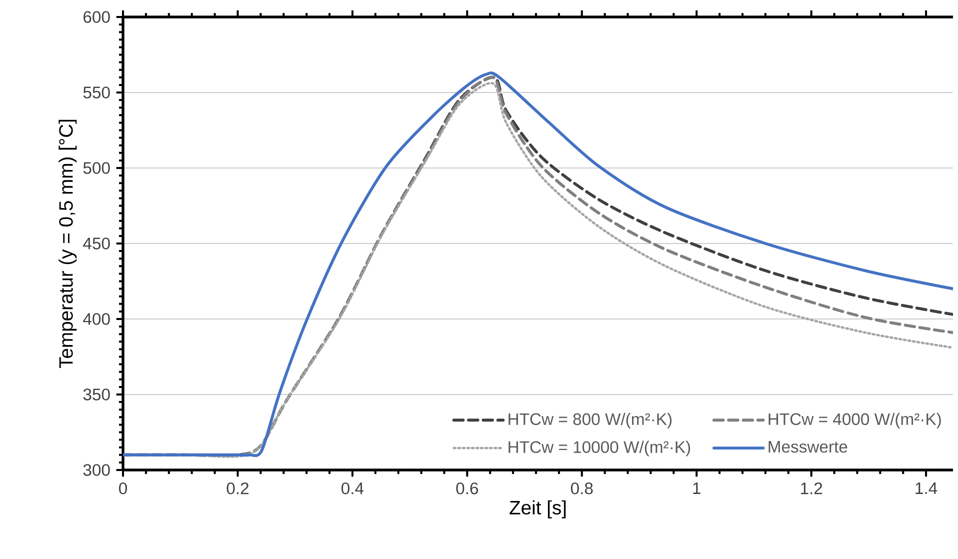 The image size is (958, 559). What do you see at coordinates (811, 488) in the screenshot?
I see `x-tick-label: 1.2` at bounding box center [811, 488].